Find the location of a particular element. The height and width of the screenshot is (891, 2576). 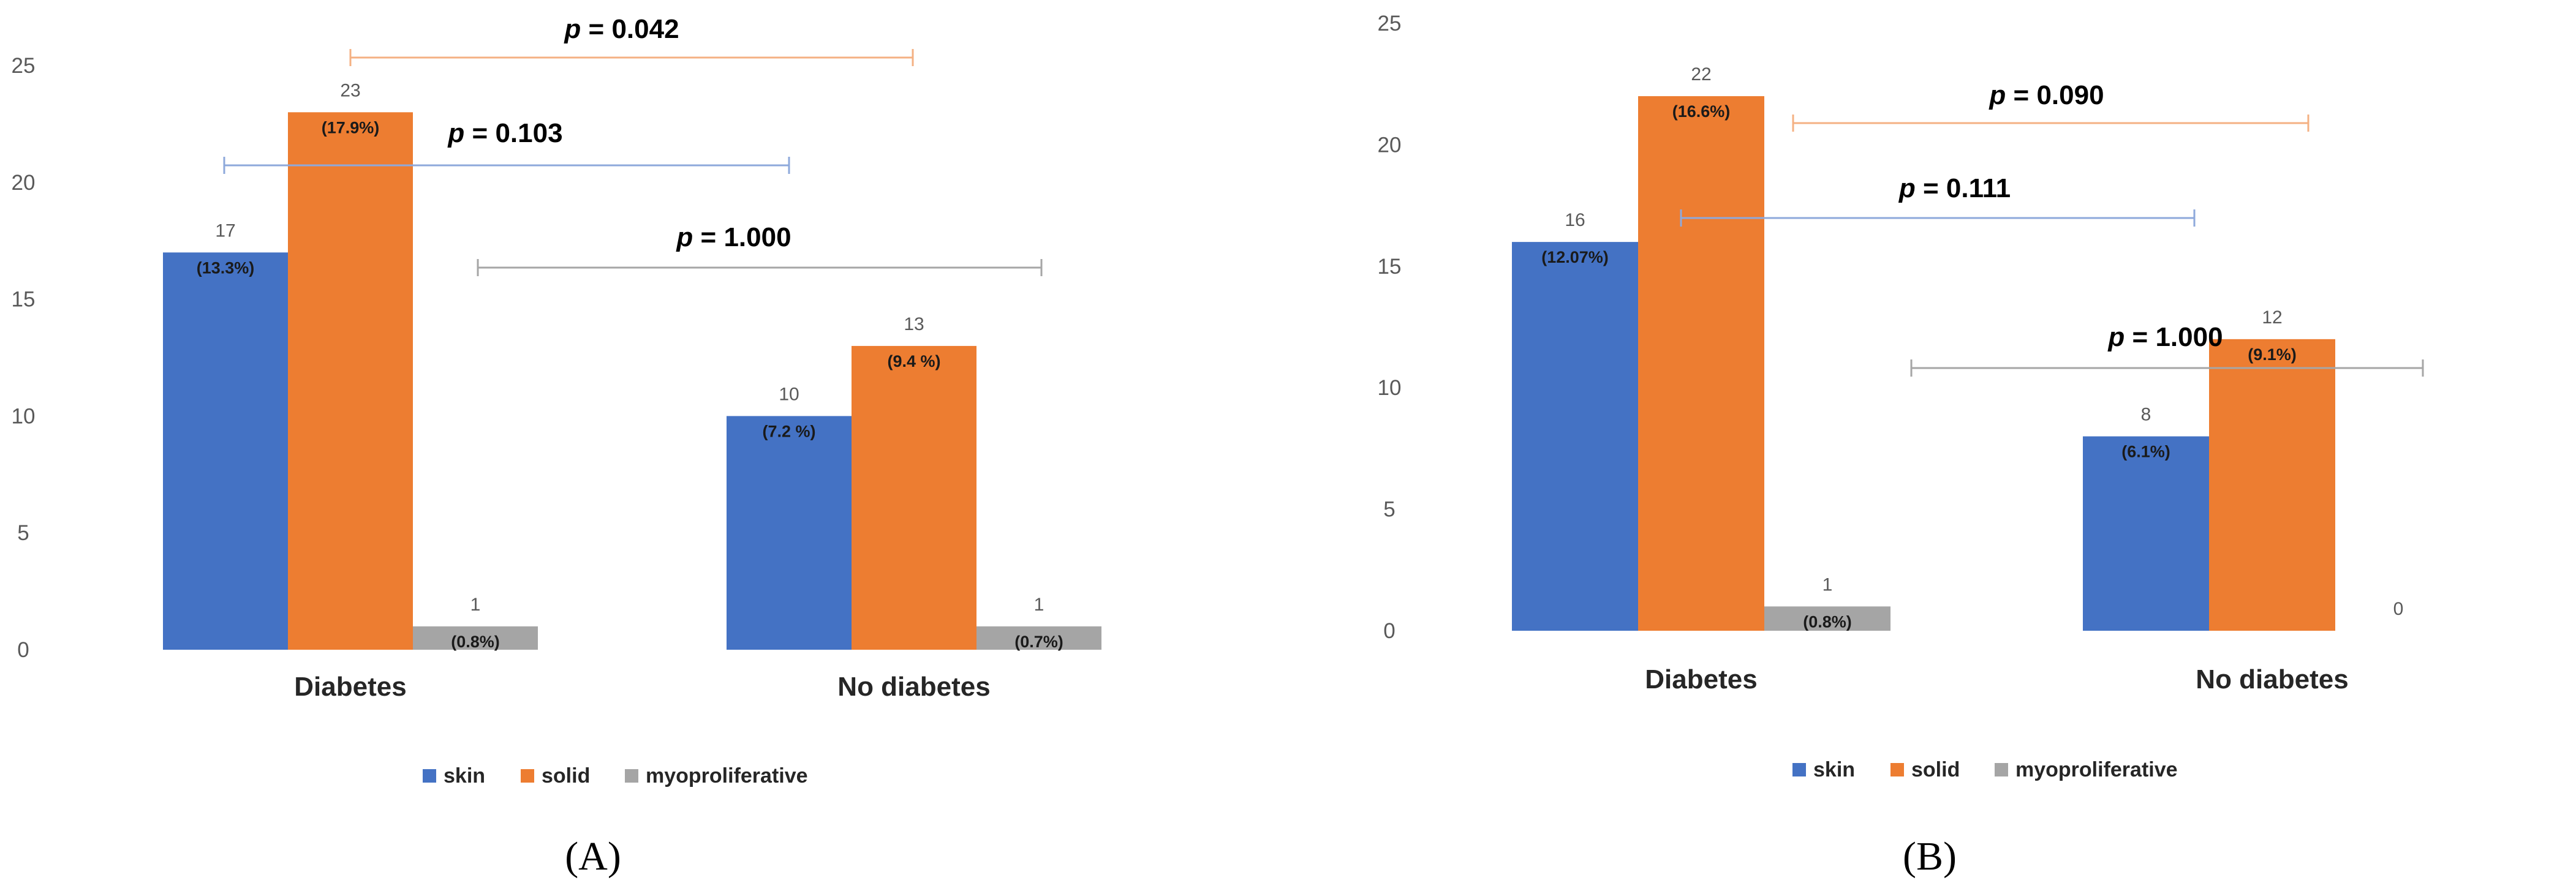

percent-label-solid-no-diabetes: (9.1%) is located at coordinates (2272, 354).